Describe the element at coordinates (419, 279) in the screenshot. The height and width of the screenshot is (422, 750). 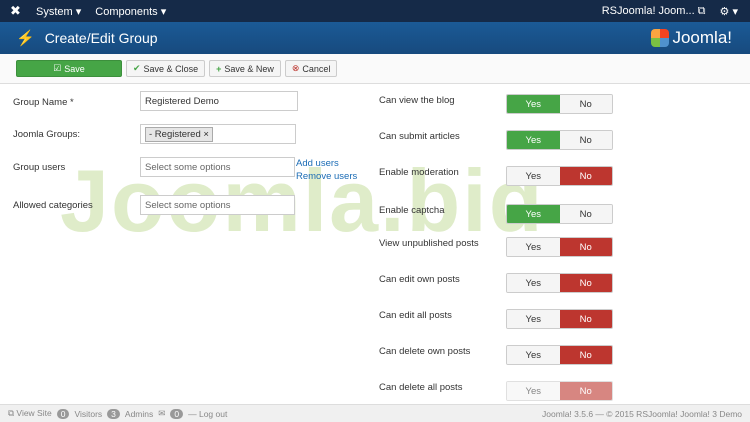
I see `permission-label: Can edit own posts` at that location.